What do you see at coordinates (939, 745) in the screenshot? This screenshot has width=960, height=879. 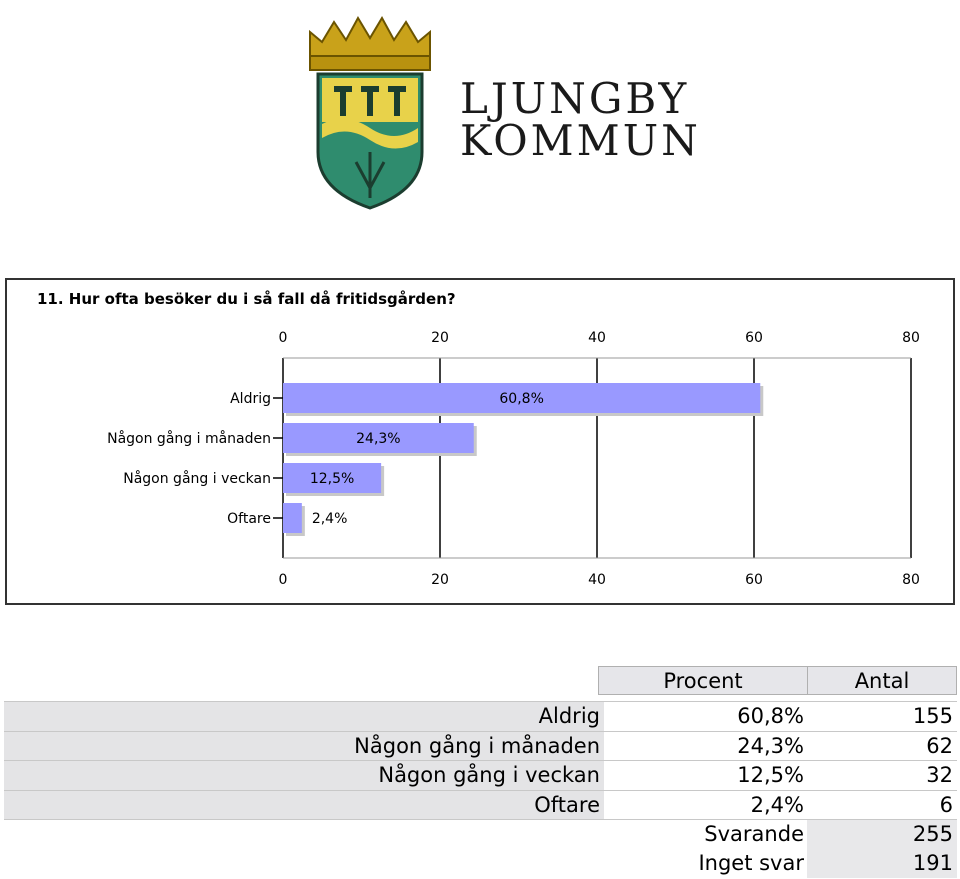 I see `row-antal: 62` at bounding box center [939, 745].